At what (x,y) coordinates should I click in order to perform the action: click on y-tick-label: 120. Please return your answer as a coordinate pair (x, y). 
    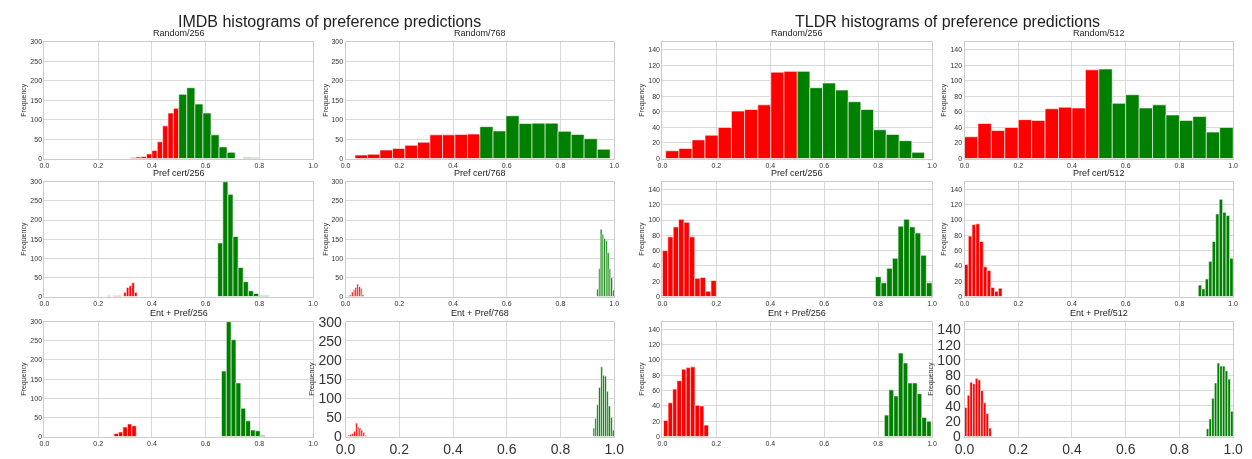
    Looking at the image, I should click on (949, 344).